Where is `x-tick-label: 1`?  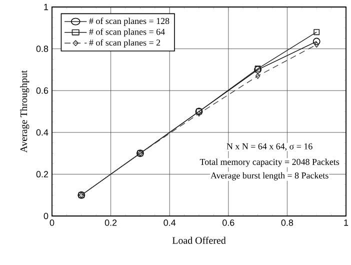
x-tick-label: 1 is located at coordinates (346, 223).